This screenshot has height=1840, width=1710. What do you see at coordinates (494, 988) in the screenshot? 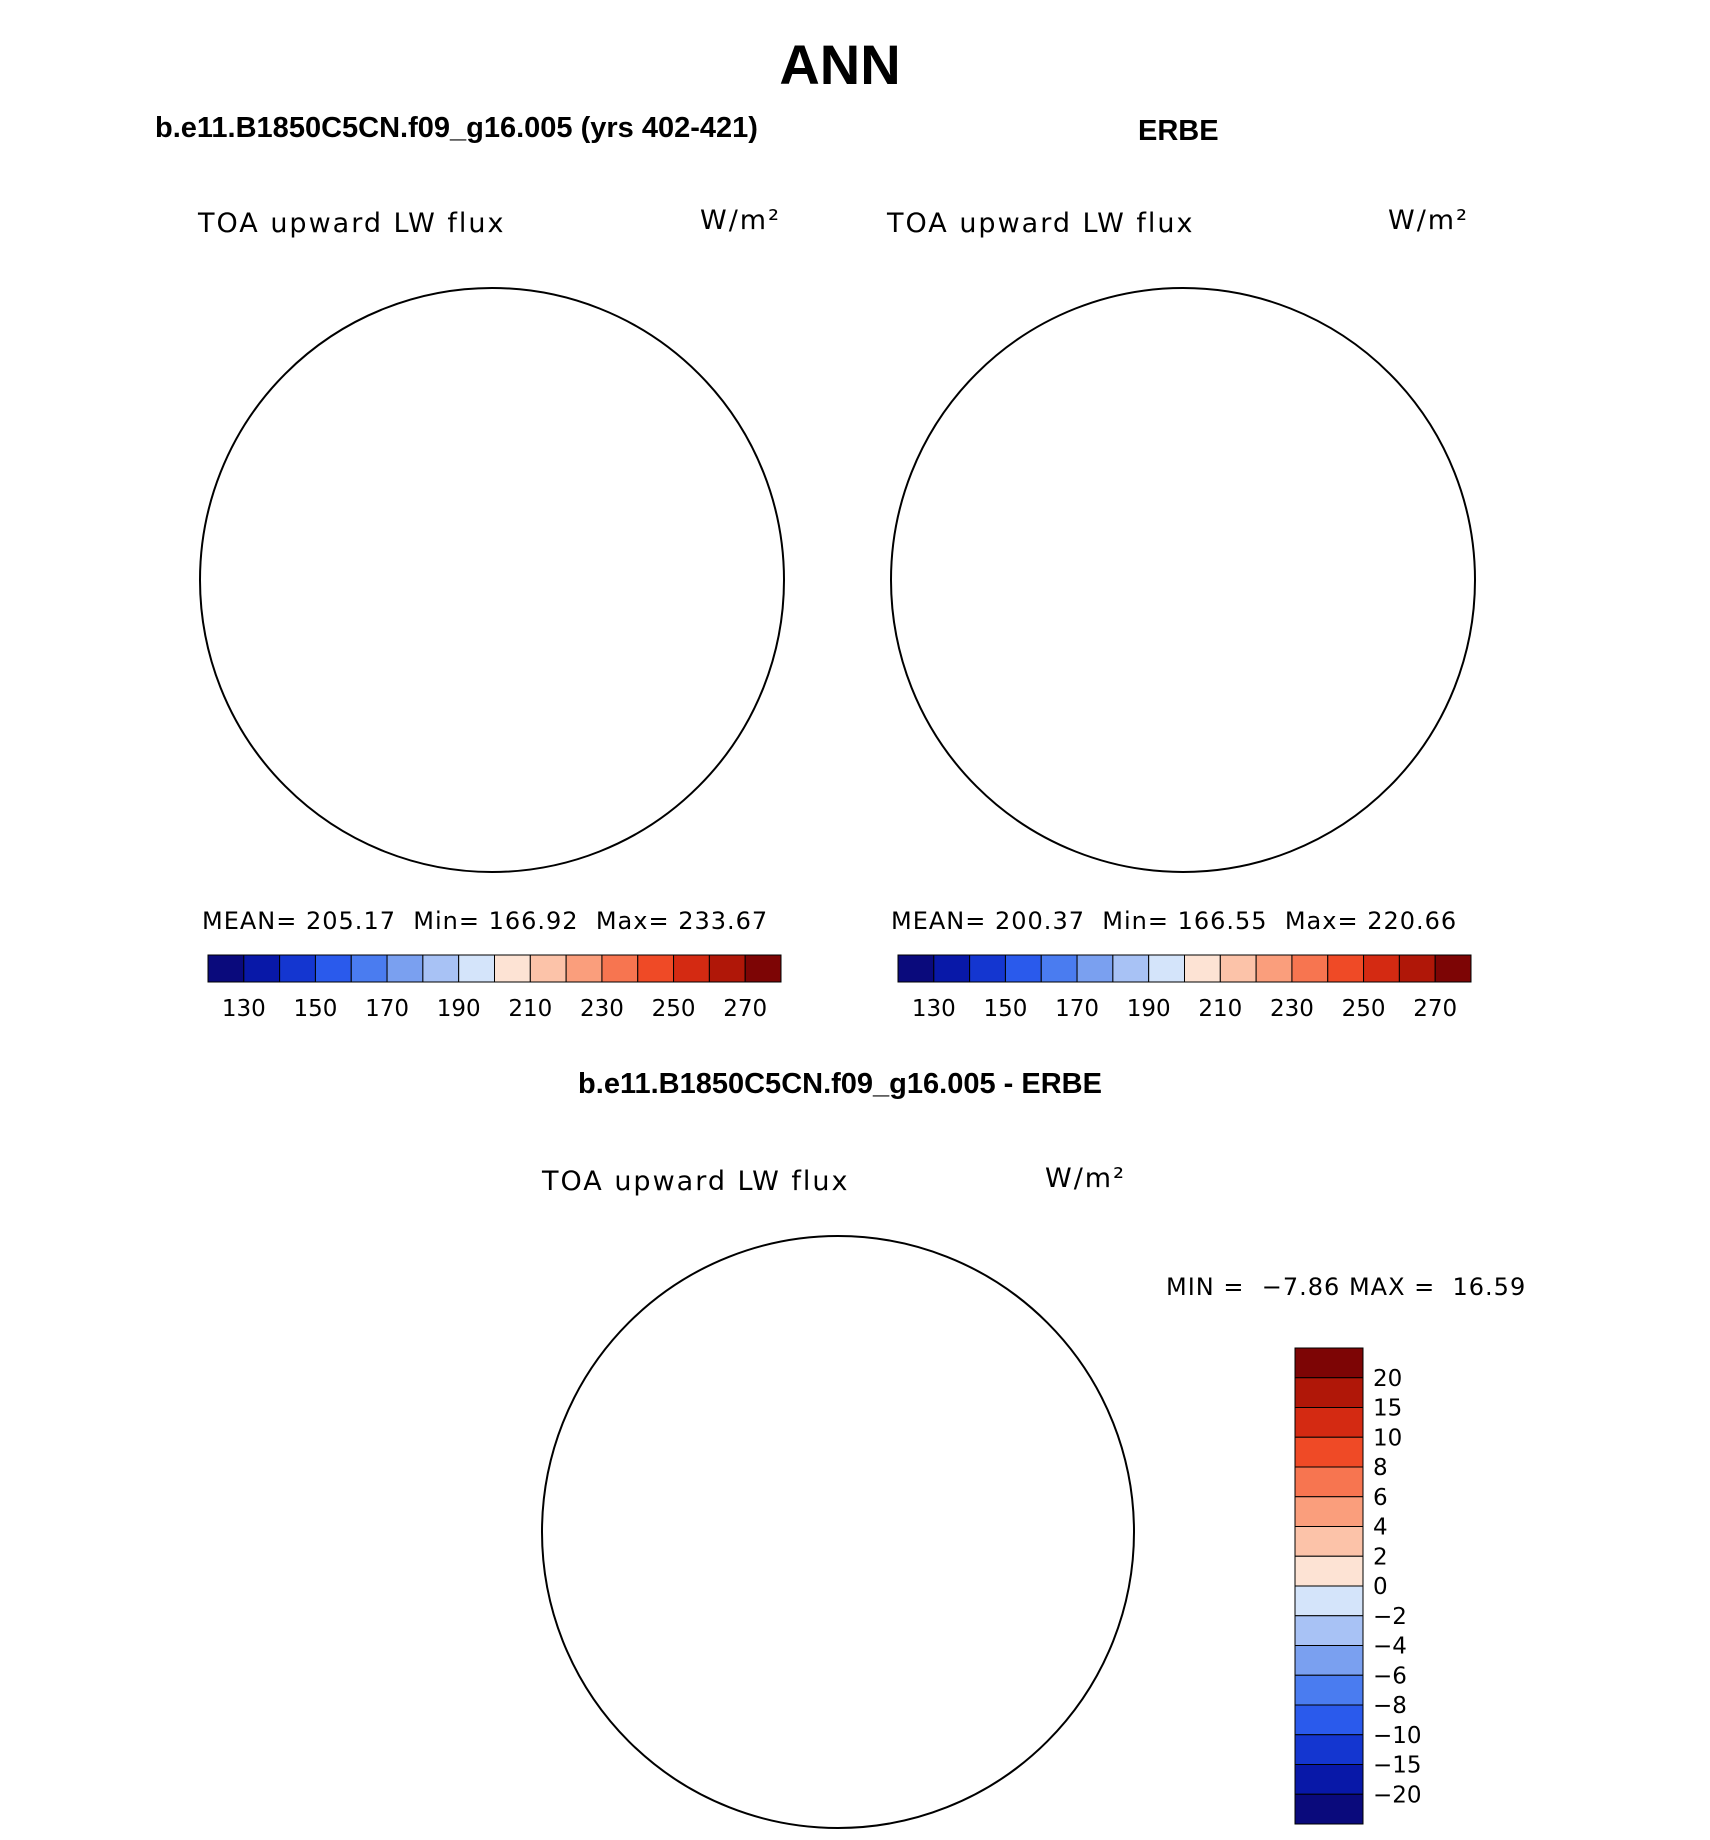
I see `colorbar-model: 130 150 170 190 210 230 250 270` at bounding box center [494, 988].